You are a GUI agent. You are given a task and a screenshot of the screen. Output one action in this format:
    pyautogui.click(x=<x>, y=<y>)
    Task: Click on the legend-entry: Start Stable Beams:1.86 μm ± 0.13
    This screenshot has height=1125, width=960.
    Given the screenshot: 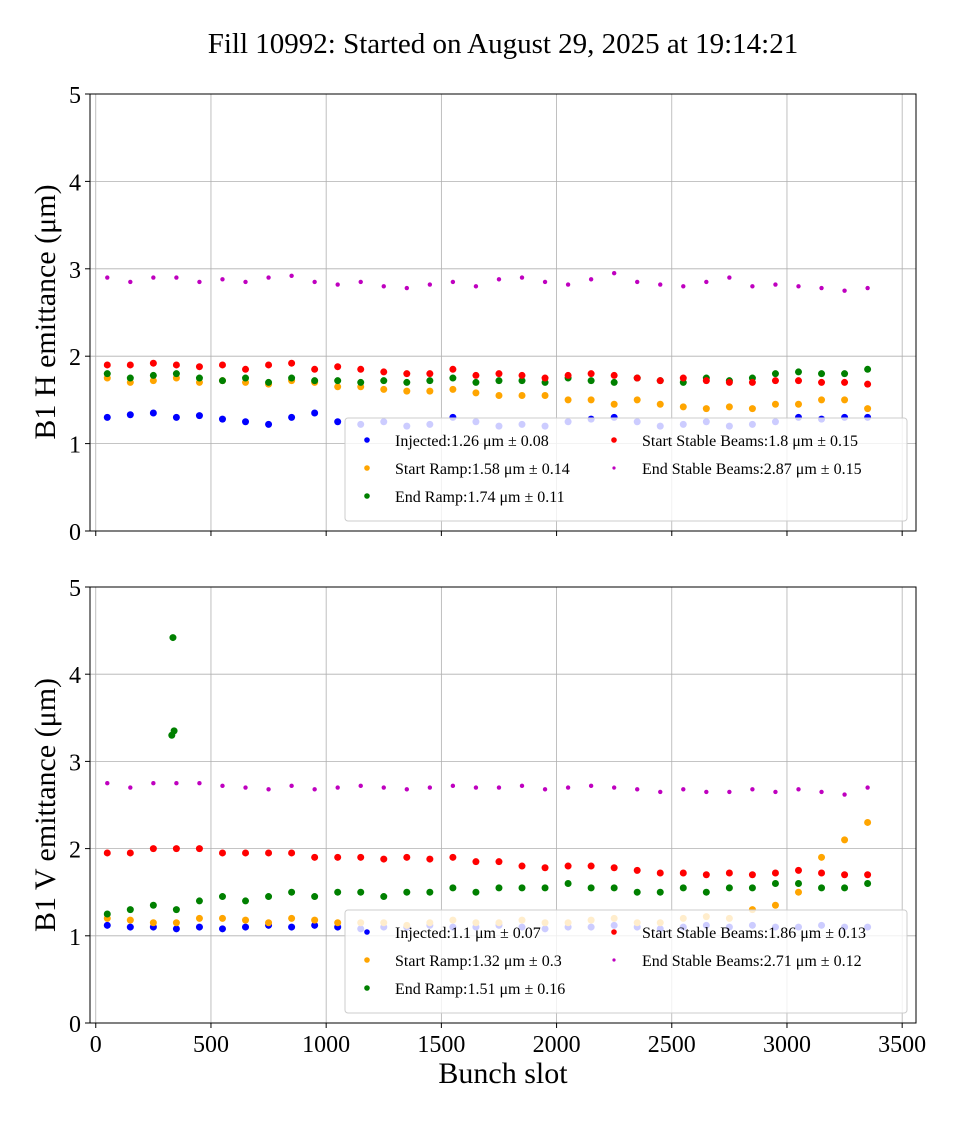 What is the action you would take?
    pyautogui.click(x=754, y=933)
    